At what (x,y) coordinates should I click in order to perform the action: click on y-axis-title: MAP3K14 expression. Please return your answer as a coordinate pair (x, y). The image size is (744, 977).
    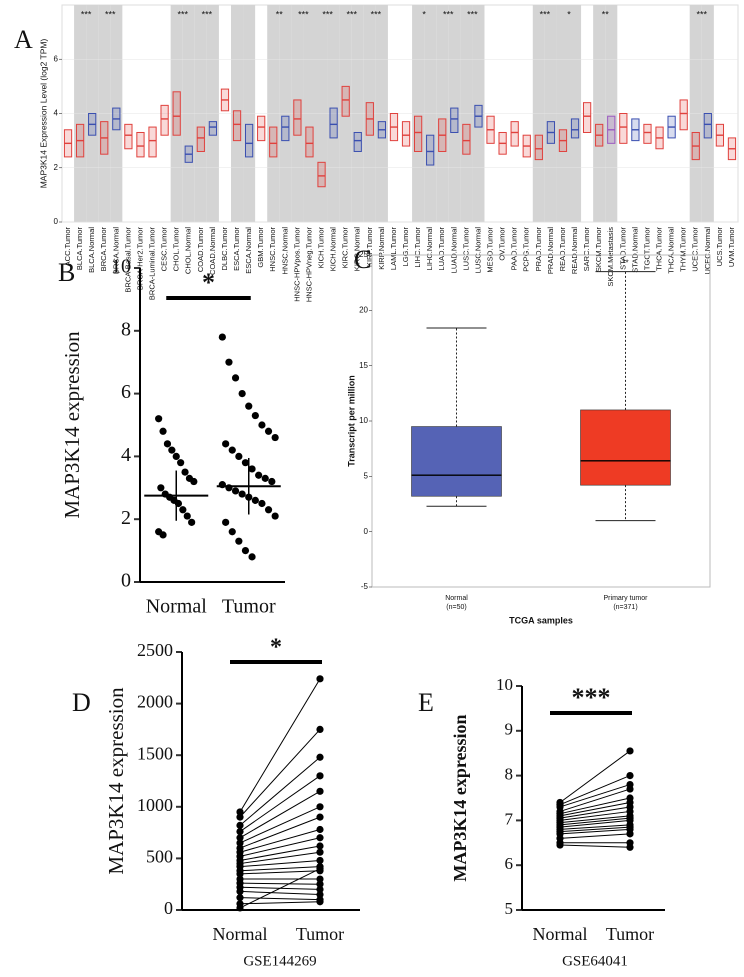
    Looking at the image, I should click on (460, 797).